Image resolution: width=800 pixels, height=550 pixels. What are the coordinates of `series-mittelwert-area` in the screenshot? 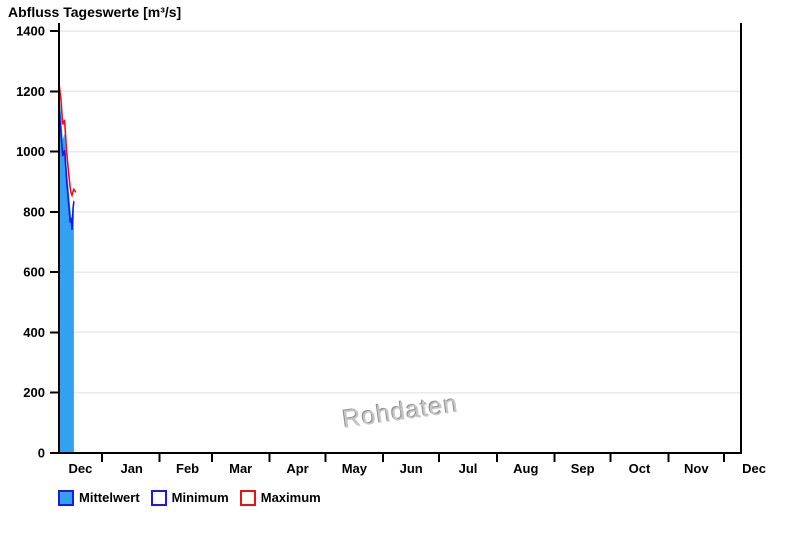 It's located at (66, 273).